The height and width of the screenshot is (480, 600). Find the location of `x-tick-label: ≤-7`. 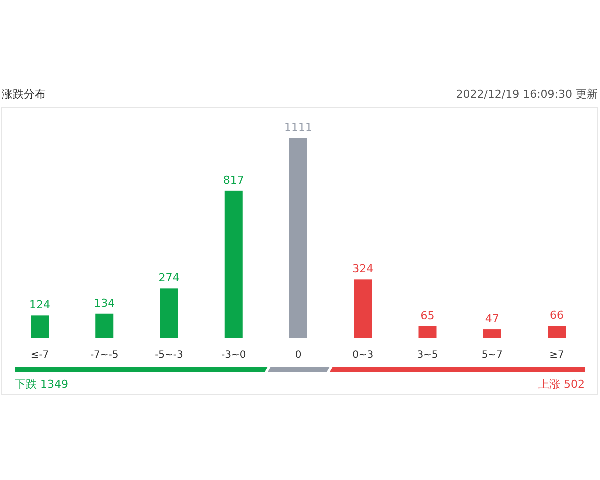

x-tick-label: ≤-7 is located at coordinates (40, 355).